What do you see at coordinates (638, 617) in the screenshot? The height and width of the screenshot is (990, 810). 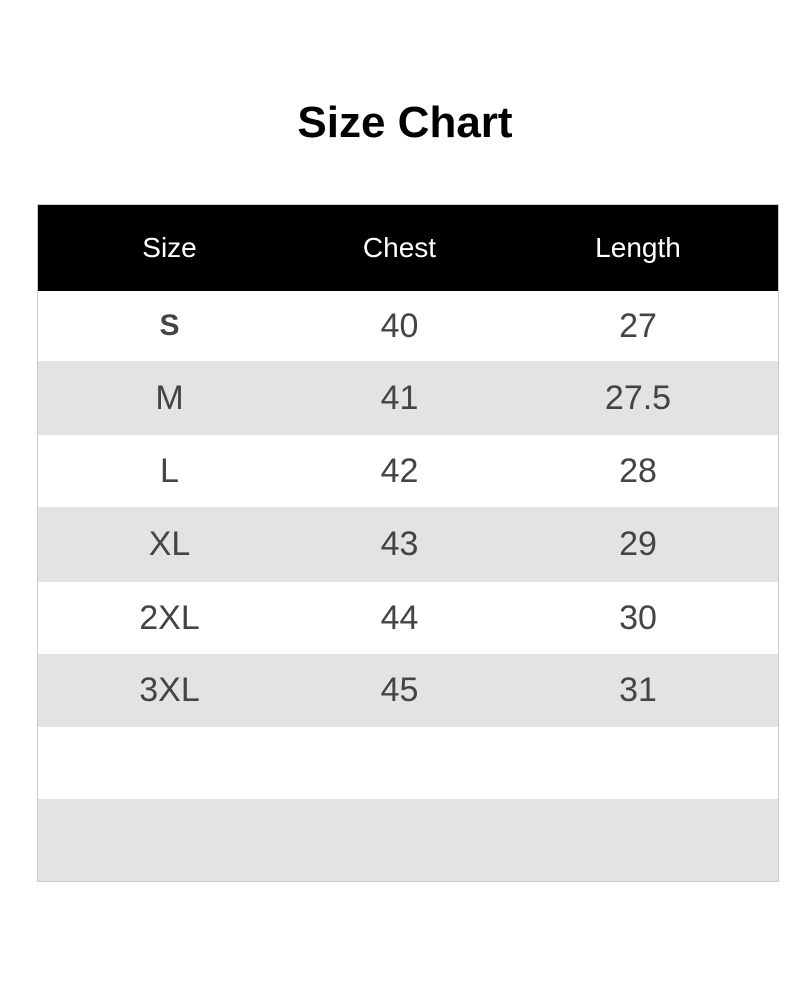 I see `cell-length: 30` at bounding box center [638, 617].